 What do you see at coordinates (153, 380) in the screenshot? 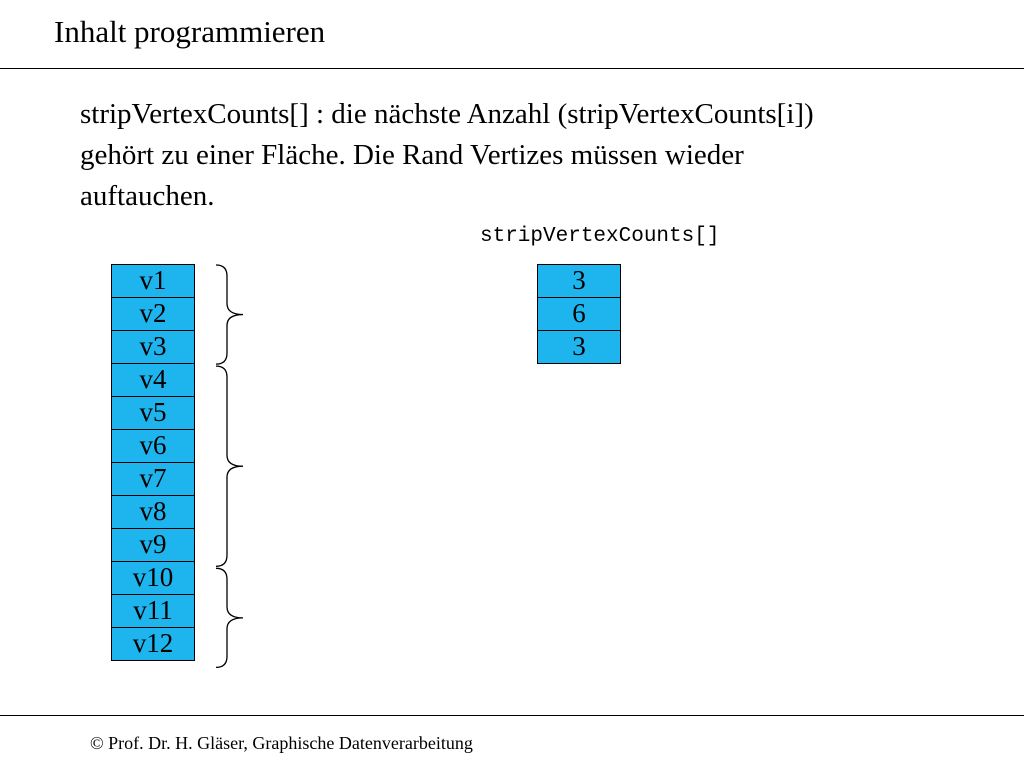
I see `vertex-cell: v4` at bounding box center [153, 380].